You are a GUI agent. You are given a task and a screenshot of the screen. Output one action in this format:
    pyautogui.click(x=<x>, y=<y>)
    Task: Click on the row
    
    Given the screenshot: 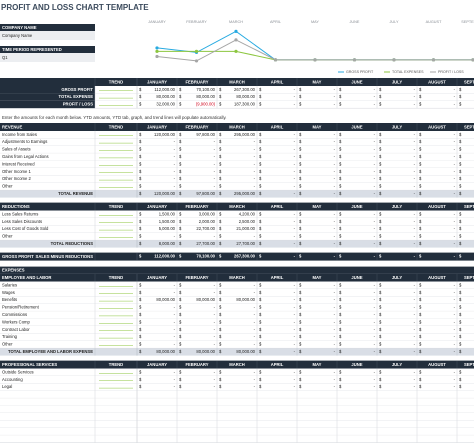 What is the action you would take?
    pyautogui.click(x=284, y=90)
    